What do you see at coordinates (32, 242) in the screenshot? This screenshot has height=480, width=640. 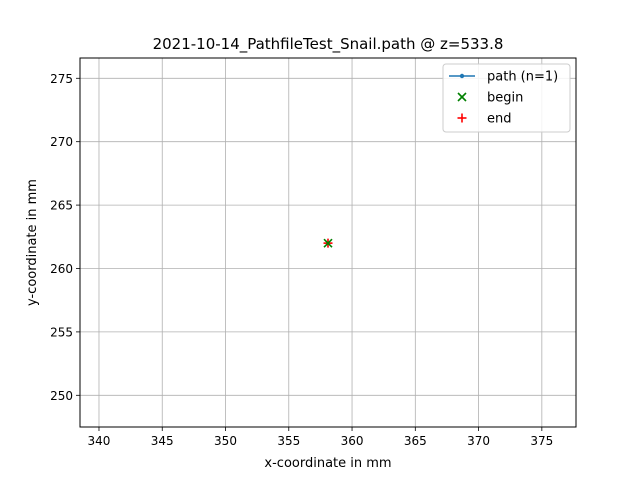 I see `y-axis-label: y-coordinate in mm` at bounding box center [32, 242].